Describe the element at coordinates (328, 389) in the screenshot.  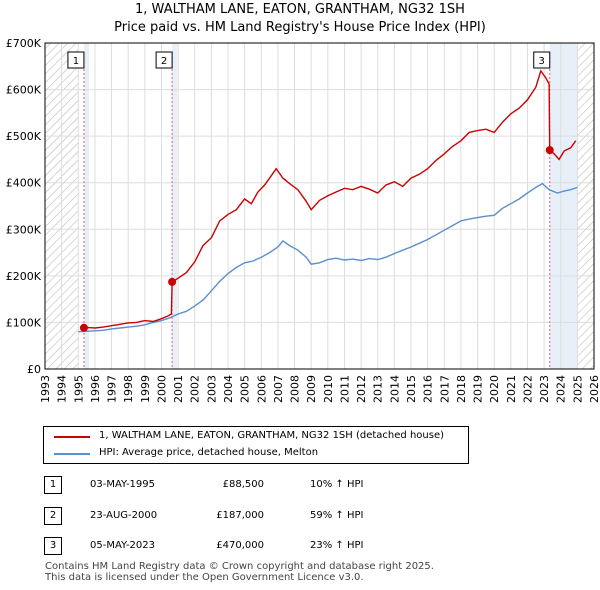
I see `x-tick-label: 2010` at that location.